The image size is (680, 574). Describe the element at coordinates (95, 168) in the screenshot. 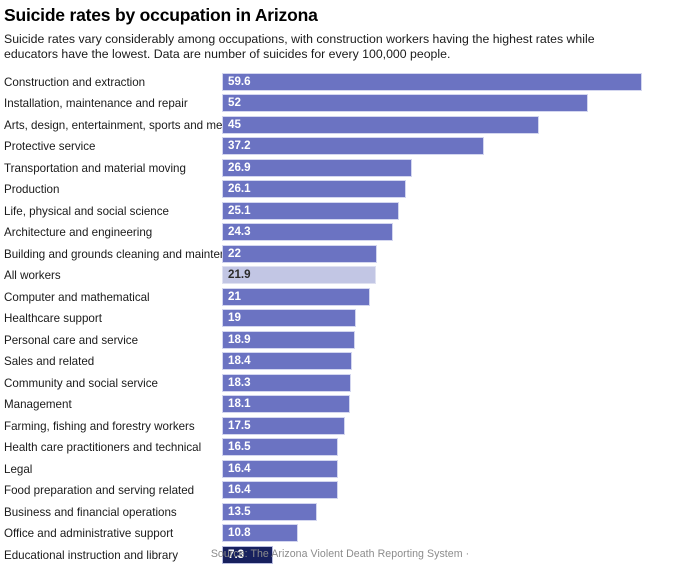

I see `category-label: Transportation and material moving` at that location.